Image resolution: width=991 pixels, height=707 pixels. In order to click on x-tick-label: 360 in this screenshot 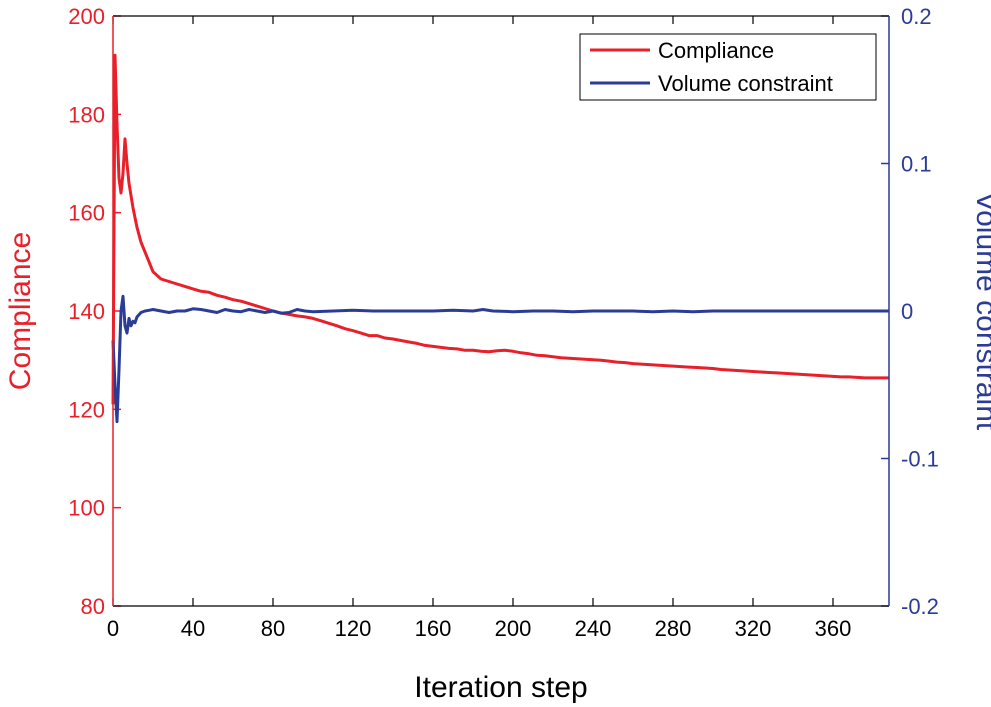, I will do `click(833, 628)`.